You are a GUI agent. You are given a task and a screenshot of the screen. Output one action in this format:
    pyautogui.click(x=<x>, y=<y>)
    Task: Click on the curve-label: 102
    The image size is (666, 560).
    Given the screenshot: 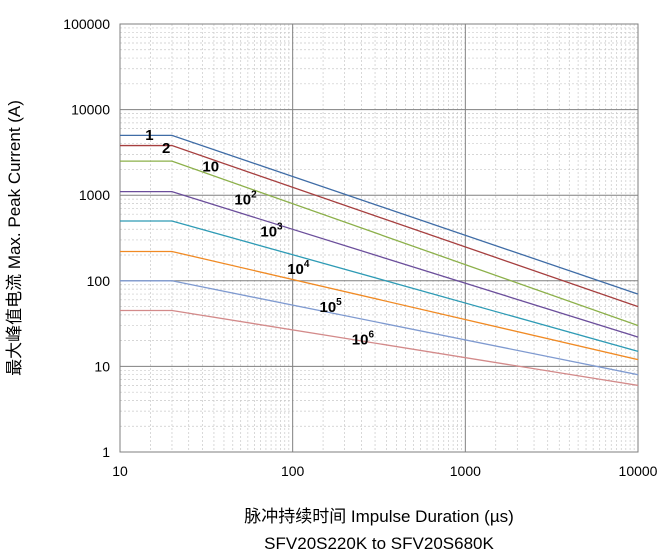 What is the action you would take?
    pyautogui.click(x=245, y=198)
    